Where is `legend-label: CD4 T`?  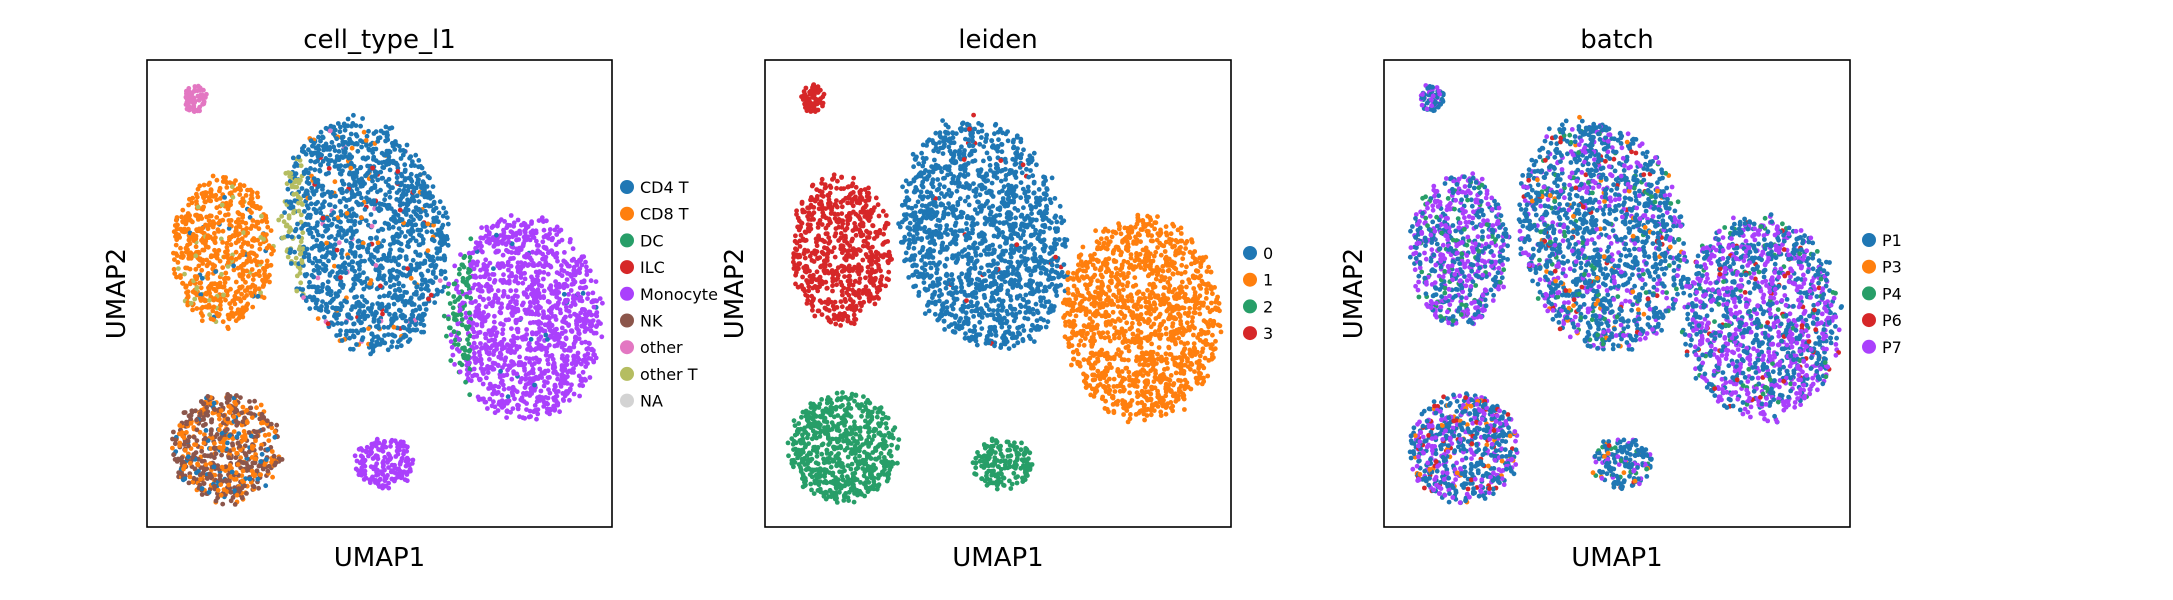
legend-label: CD4 T is located at coordinates (664, 187).